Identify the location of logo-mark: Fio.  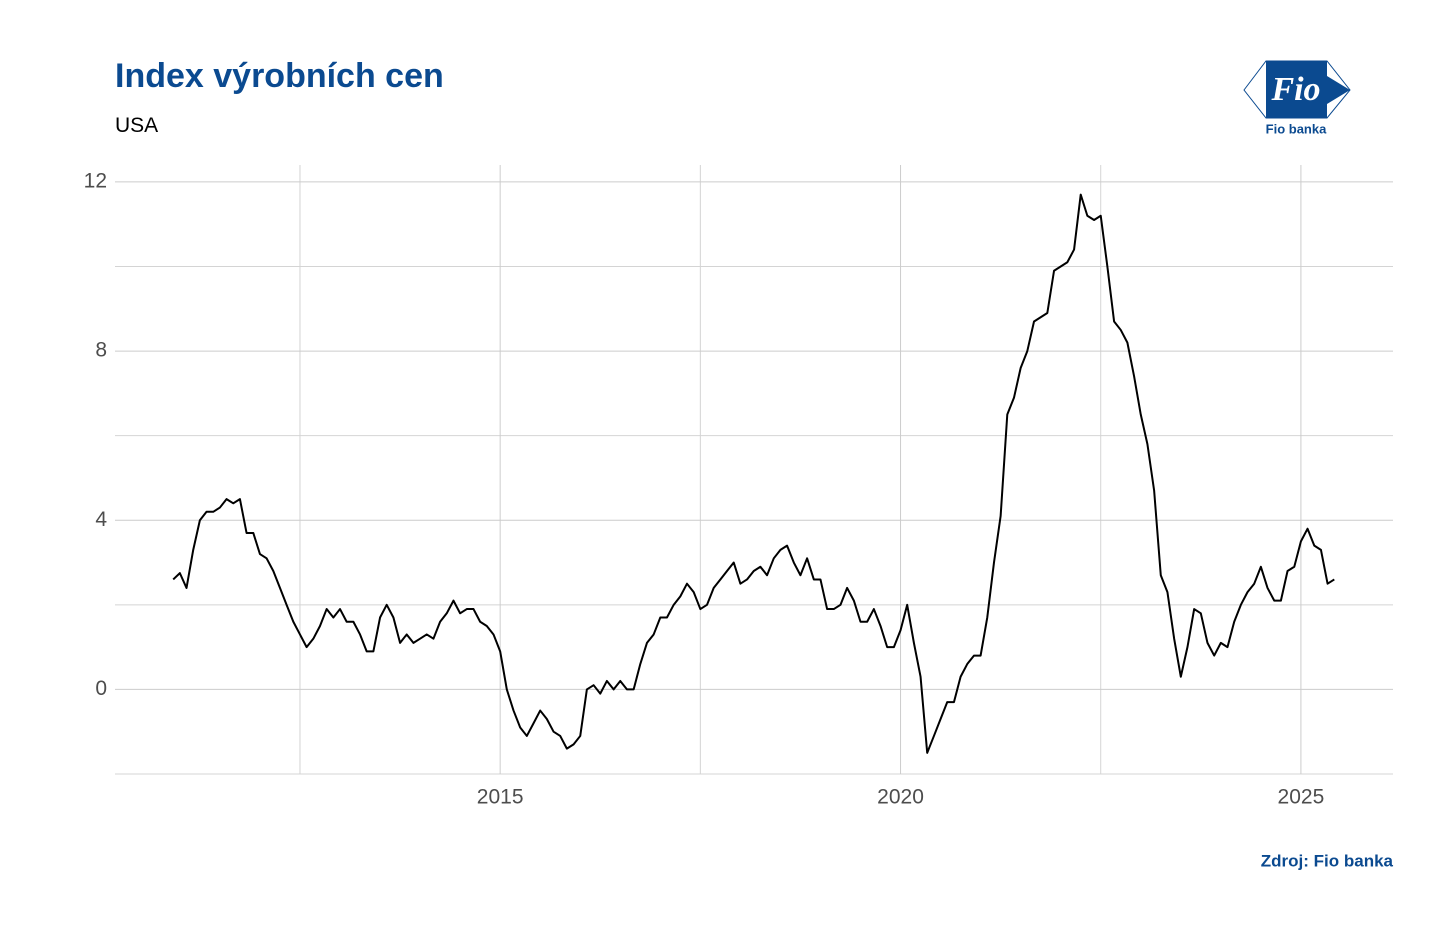
(1295, 89).